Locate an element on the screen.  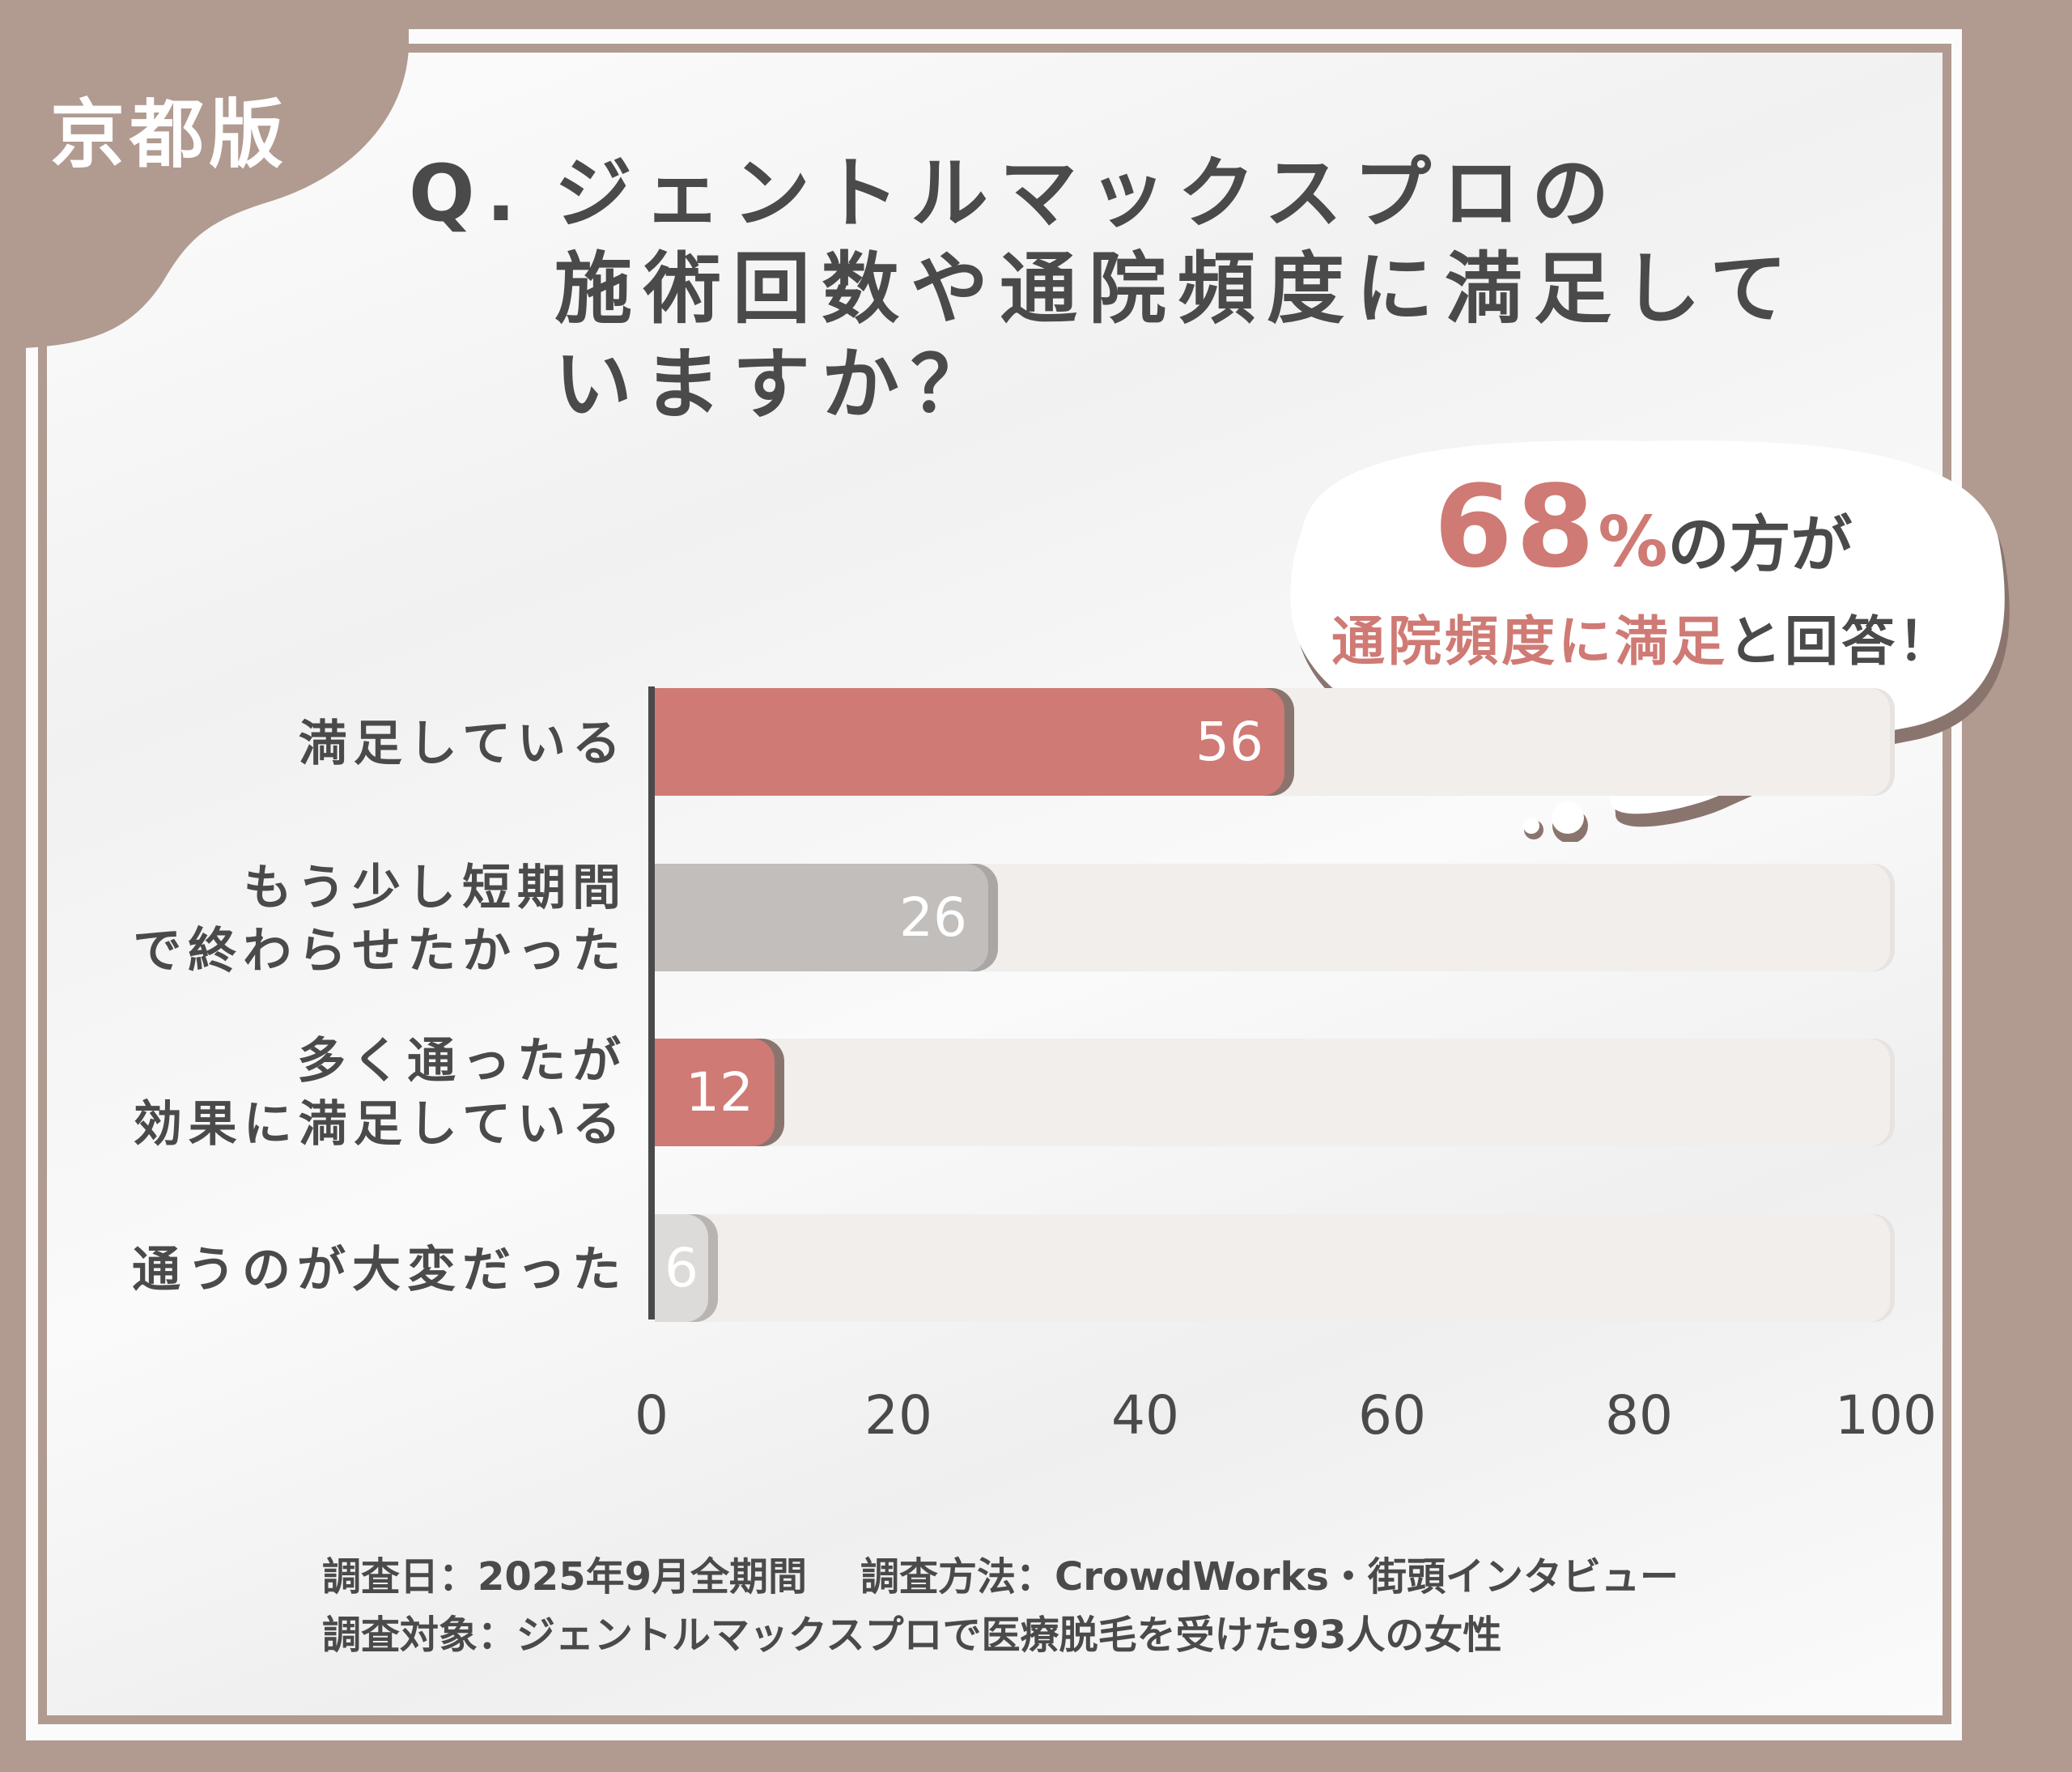
survey-target: 調査対象：ジェントルマックスプロで医療脱毛を受けた93人の女性 is located at coordinates (912, 1636).